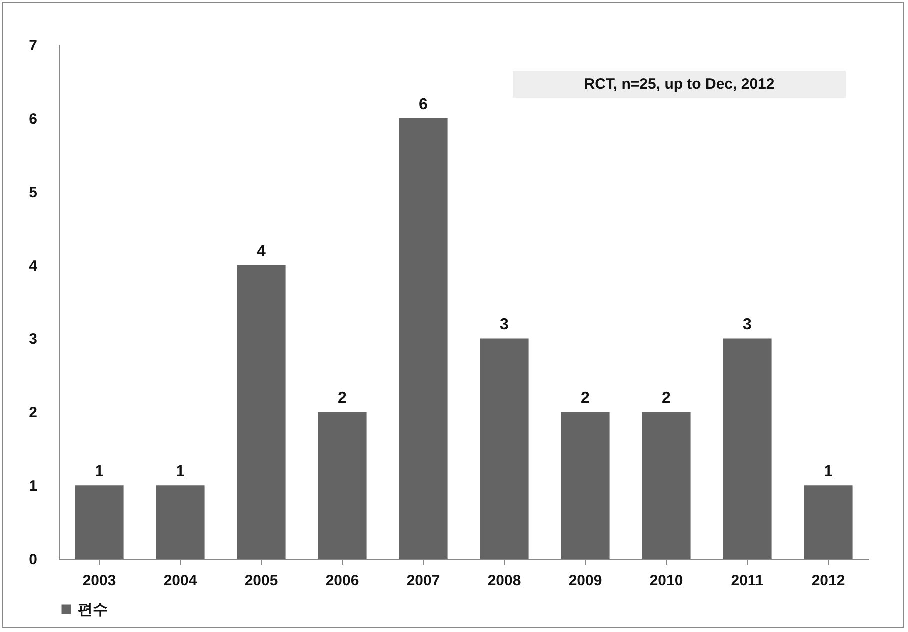  I want to click on x-tick-label: 2005, so click(261, 581).